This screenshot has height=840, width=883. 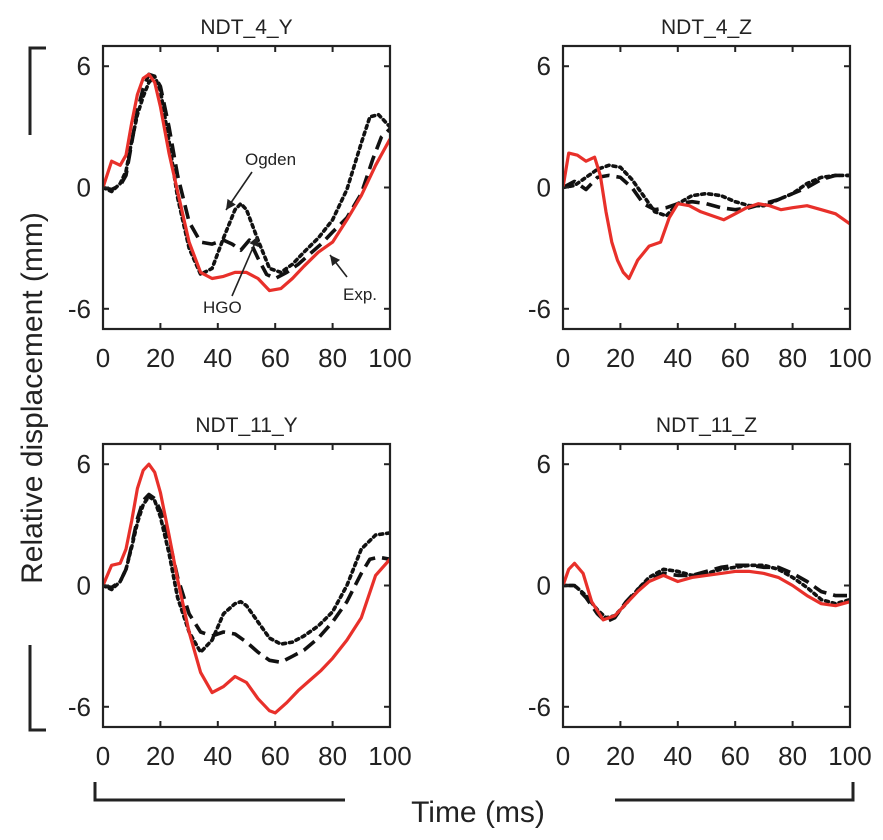 I want to click on annotation-hgo: HGO, so click(x=231, y=276).